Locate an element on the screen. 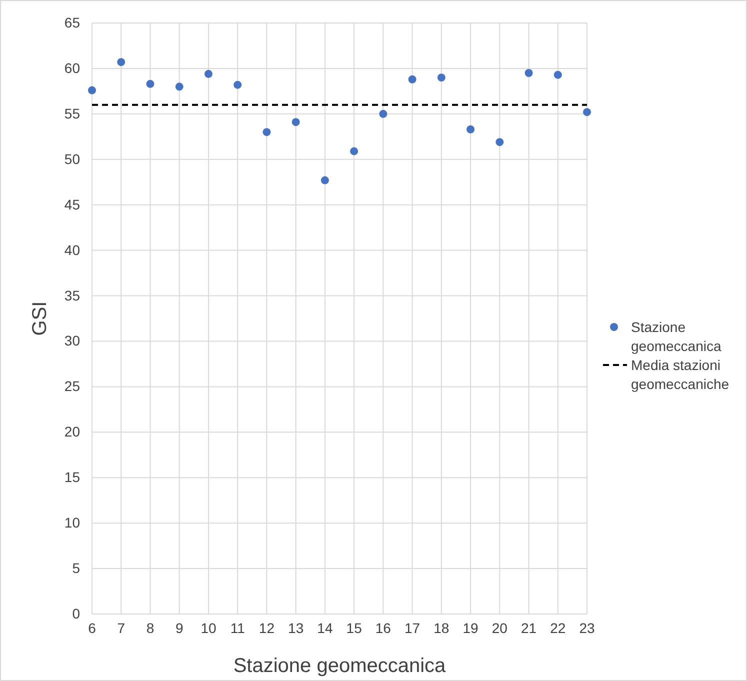 This screenshot has width=747, height=681. x-tick-label: 21 is located at coordinates (528, 628).